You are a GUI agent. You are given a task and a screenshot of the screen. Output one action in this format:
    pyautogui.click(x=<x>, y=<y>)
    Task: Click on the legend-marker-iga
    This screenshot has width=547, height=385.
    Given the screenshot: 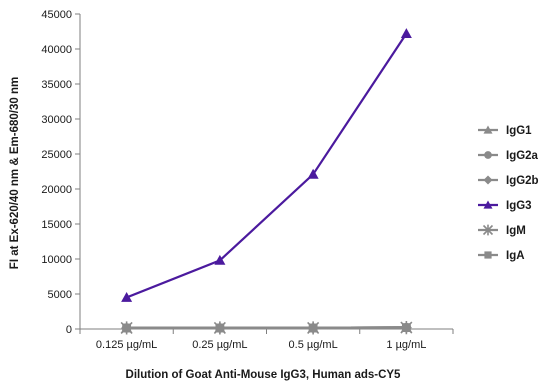 What is the action you would take?
    pyautogui.click(x=488, y=255)
    